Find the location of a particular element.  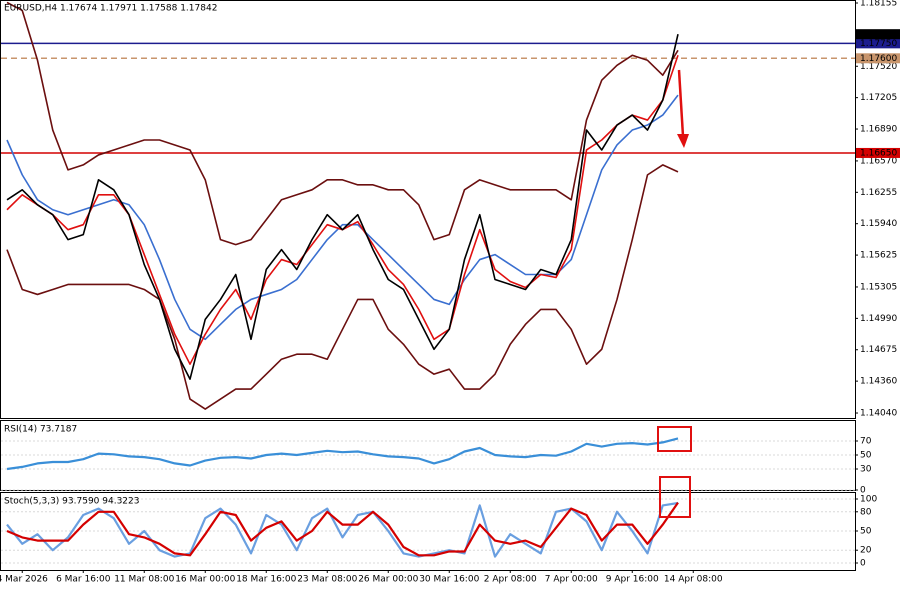

y-tick-label: 1.16570 is located at coordinates (878, 161).